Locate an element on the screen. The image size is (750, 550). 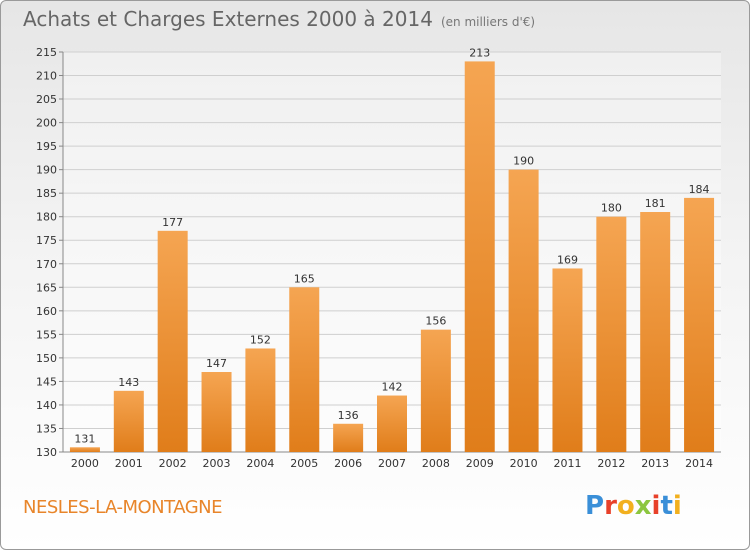
logo-letter: r is located at coordinates (610, 506).